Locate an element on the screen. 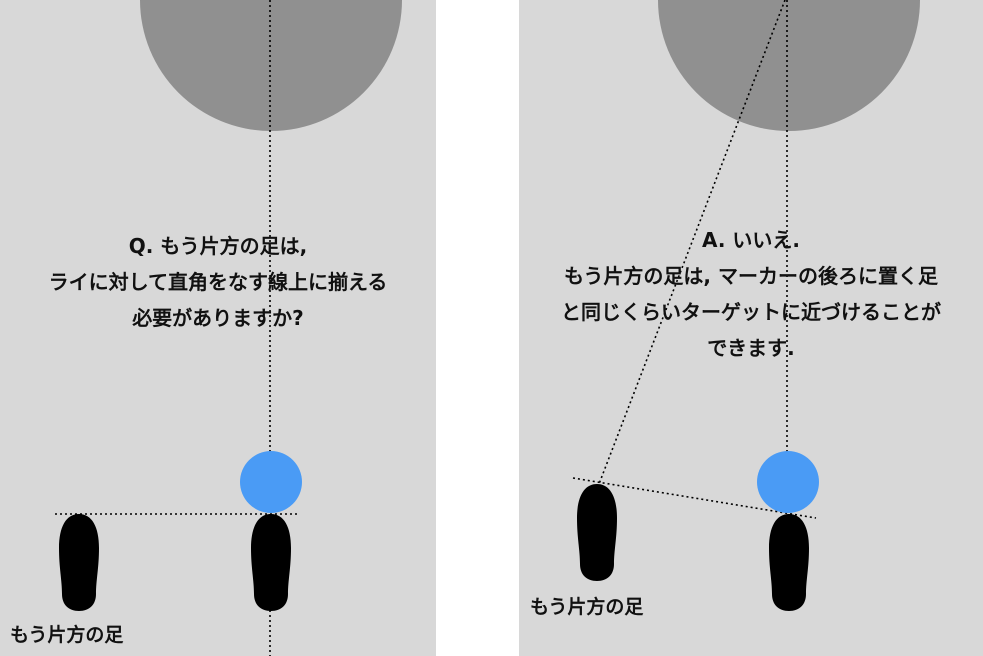  answer-line: と同じくらいターゲットに近づけることが is located at coordinates (751, 312).